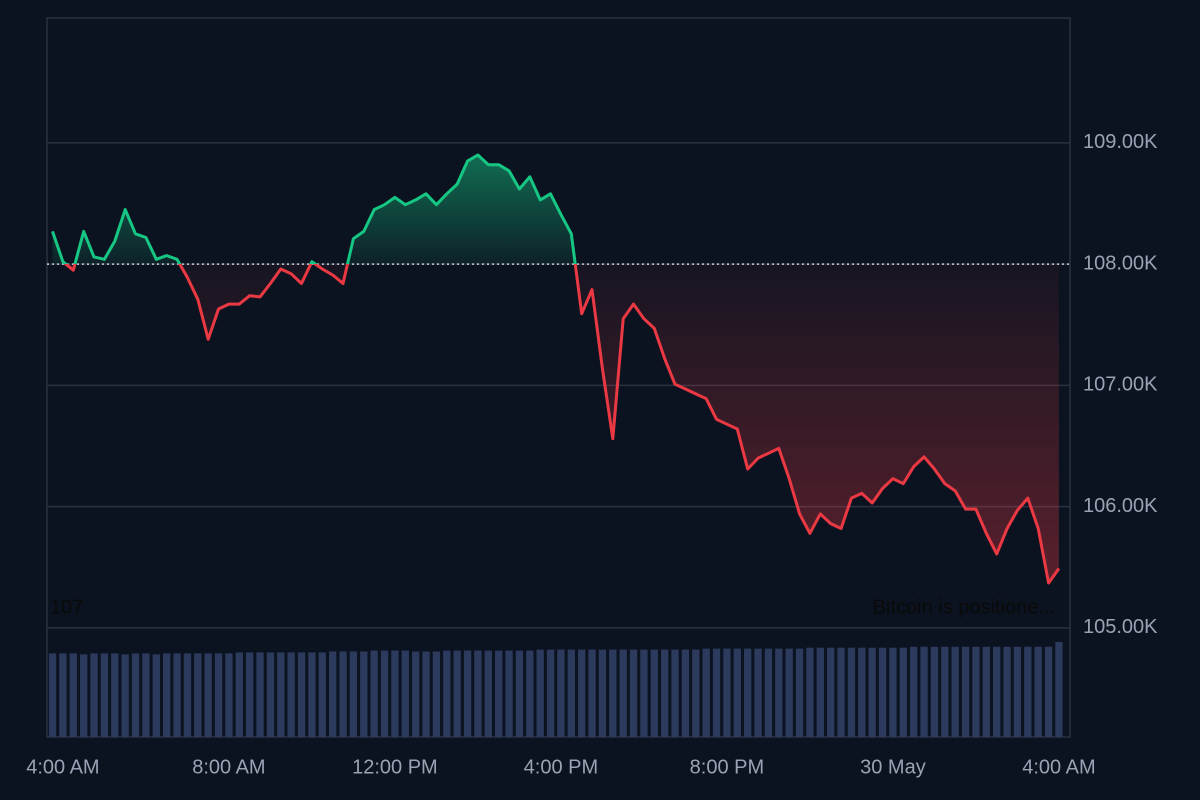  I want to click on x-tick-label: 12:00 PM, so click(395, 767).